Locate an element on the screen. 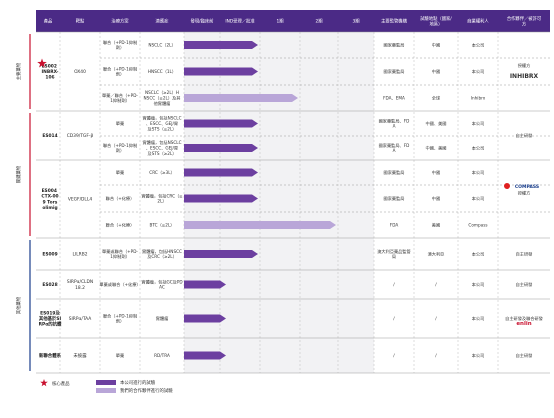 The image size is (554, 418). region-6: 中國 is located at coordinates (436, 198).